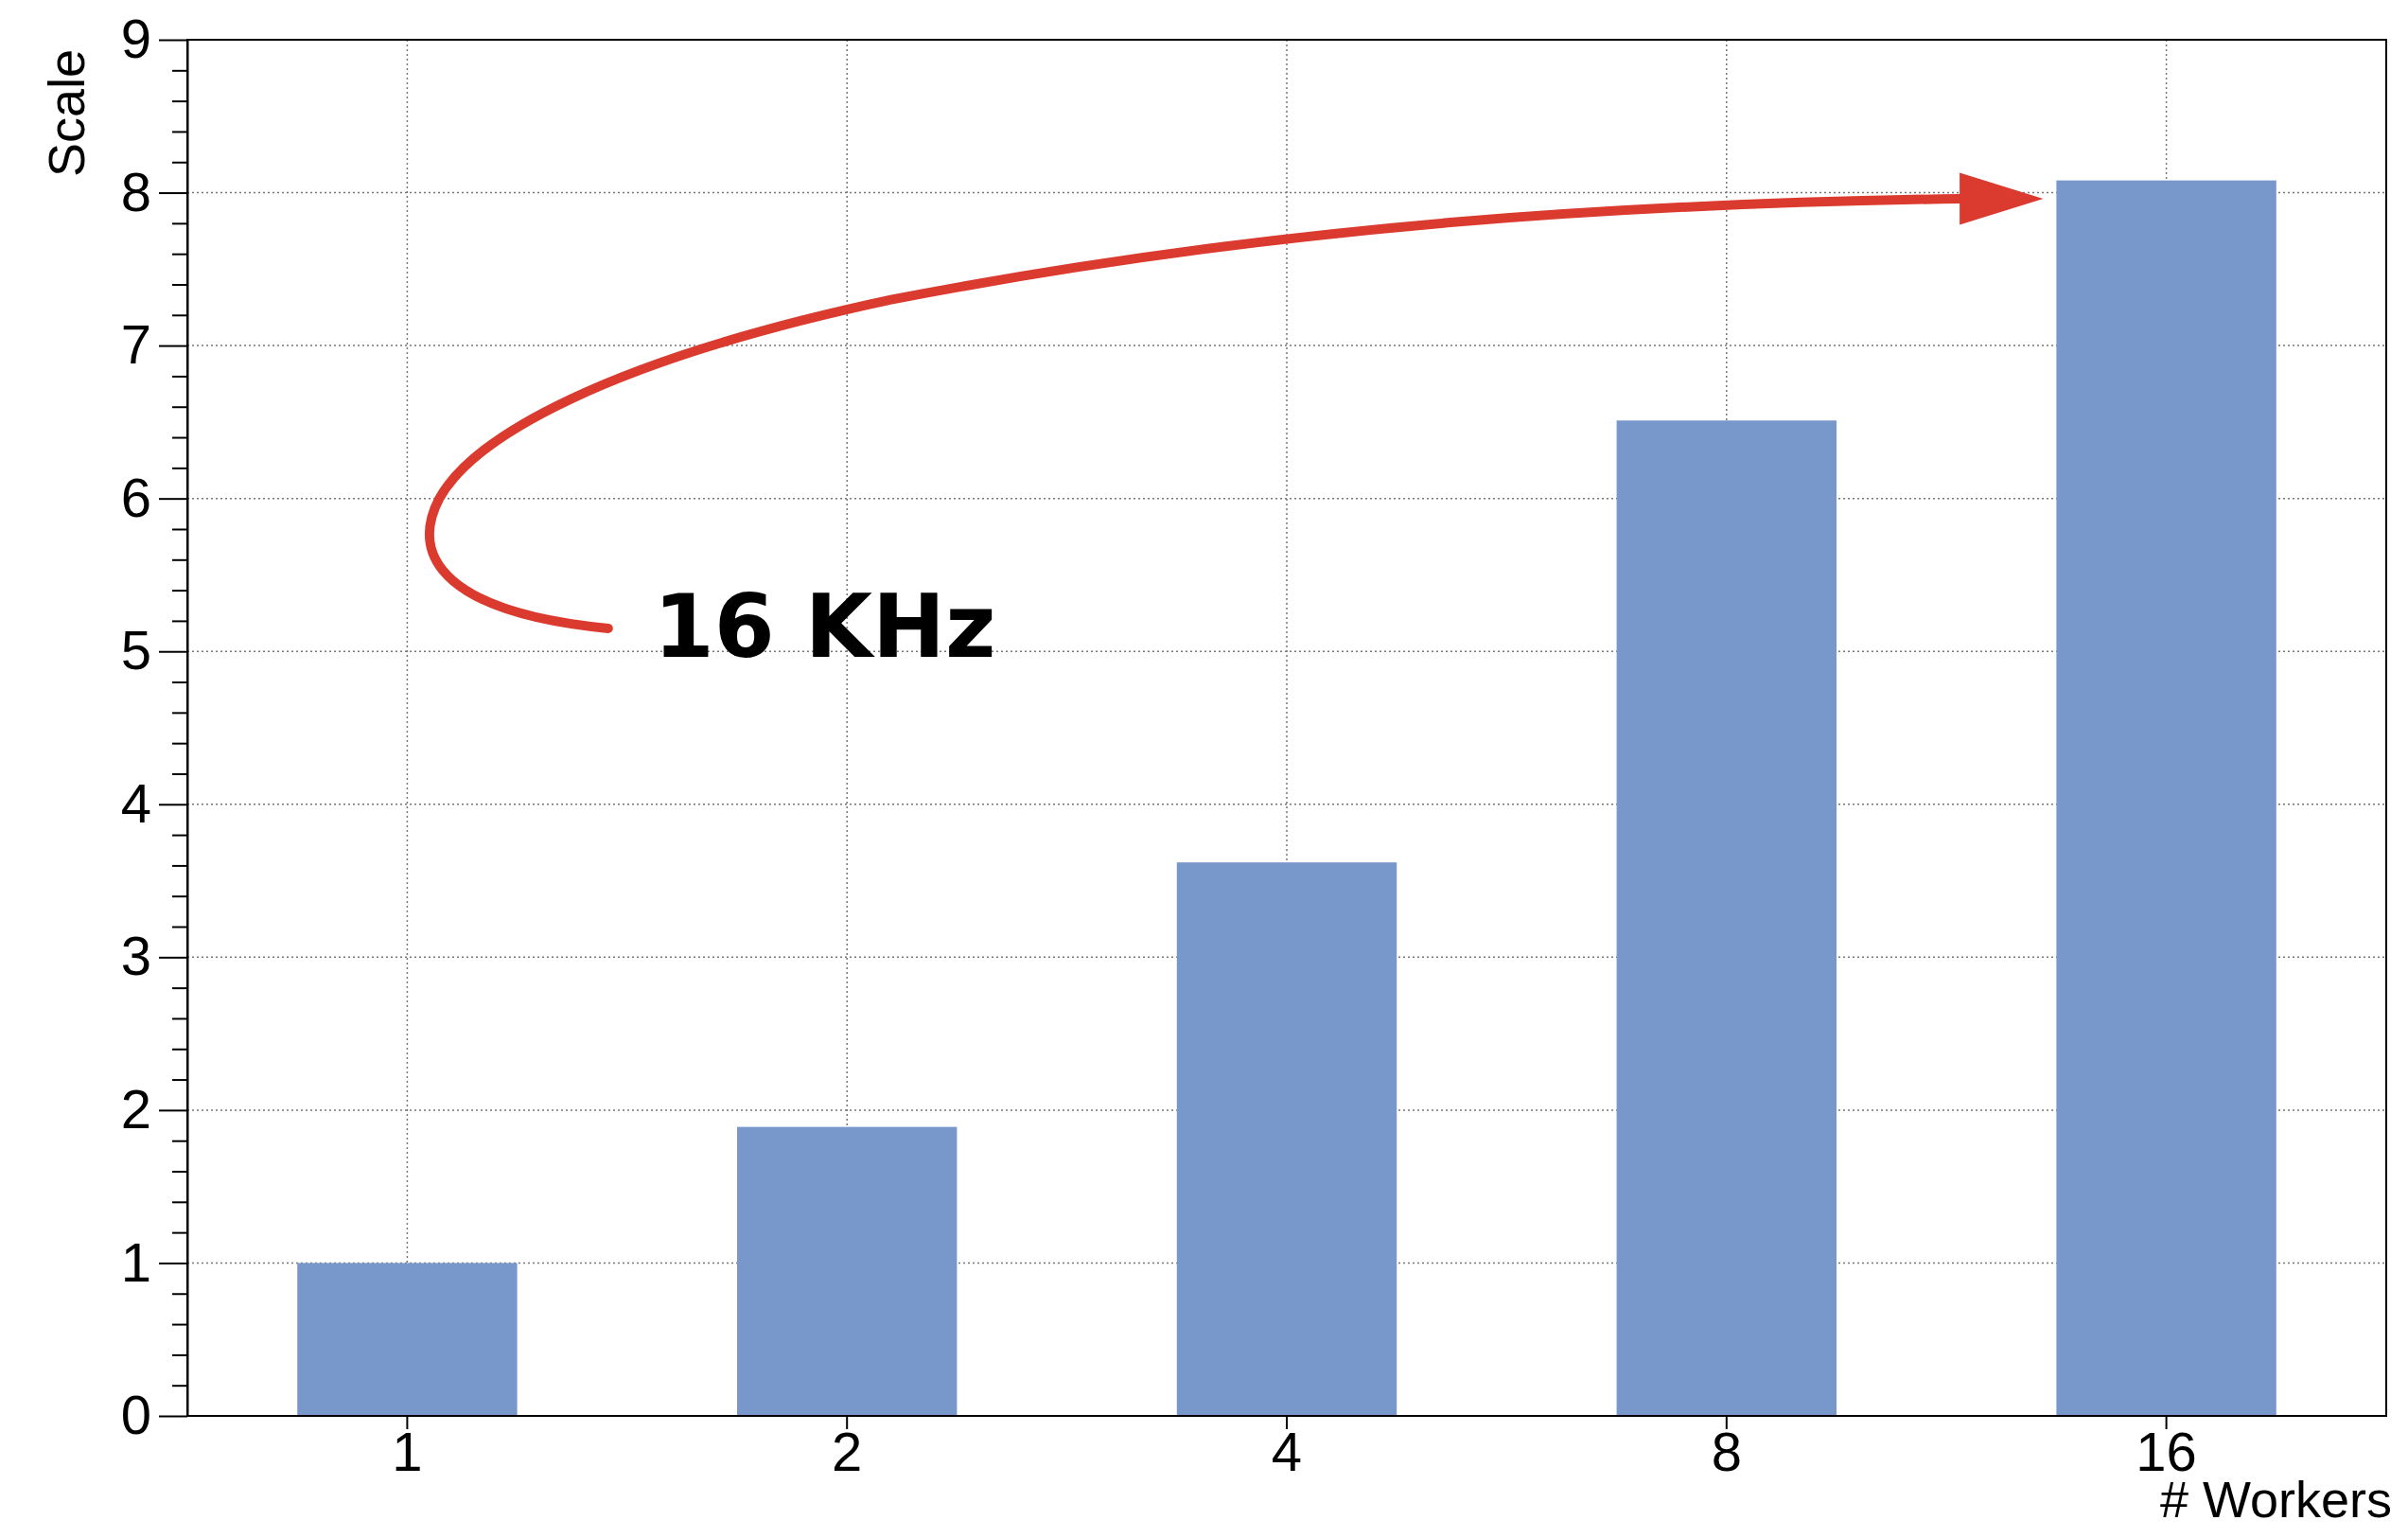 The image size is (2408, 1538). I want to click on annotation: 16 KHz, so click(824, 627).